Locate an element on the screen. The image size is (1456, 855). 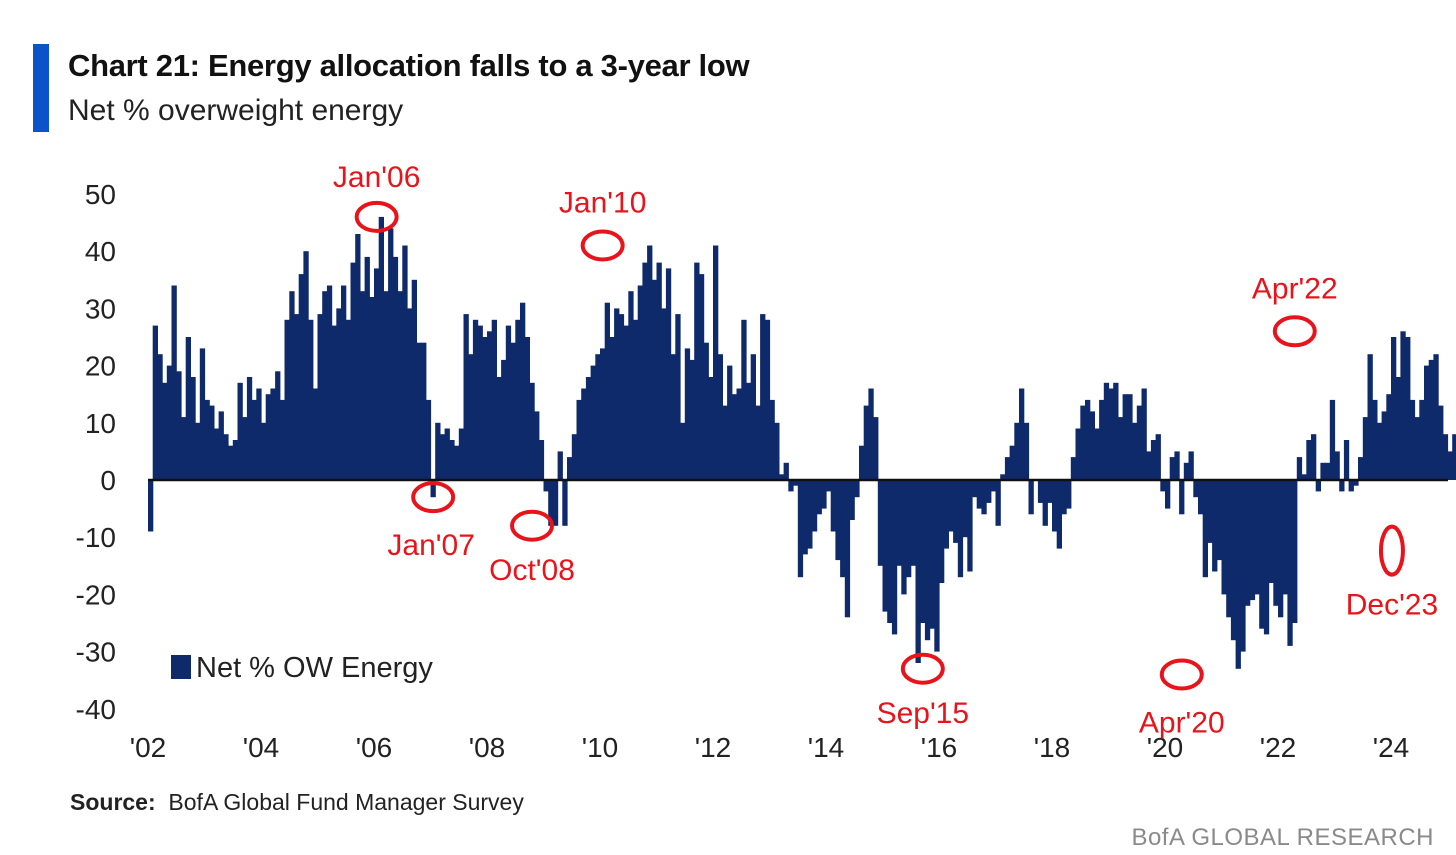
x-tick-label: '24 is located at coordinates (1391, 747).